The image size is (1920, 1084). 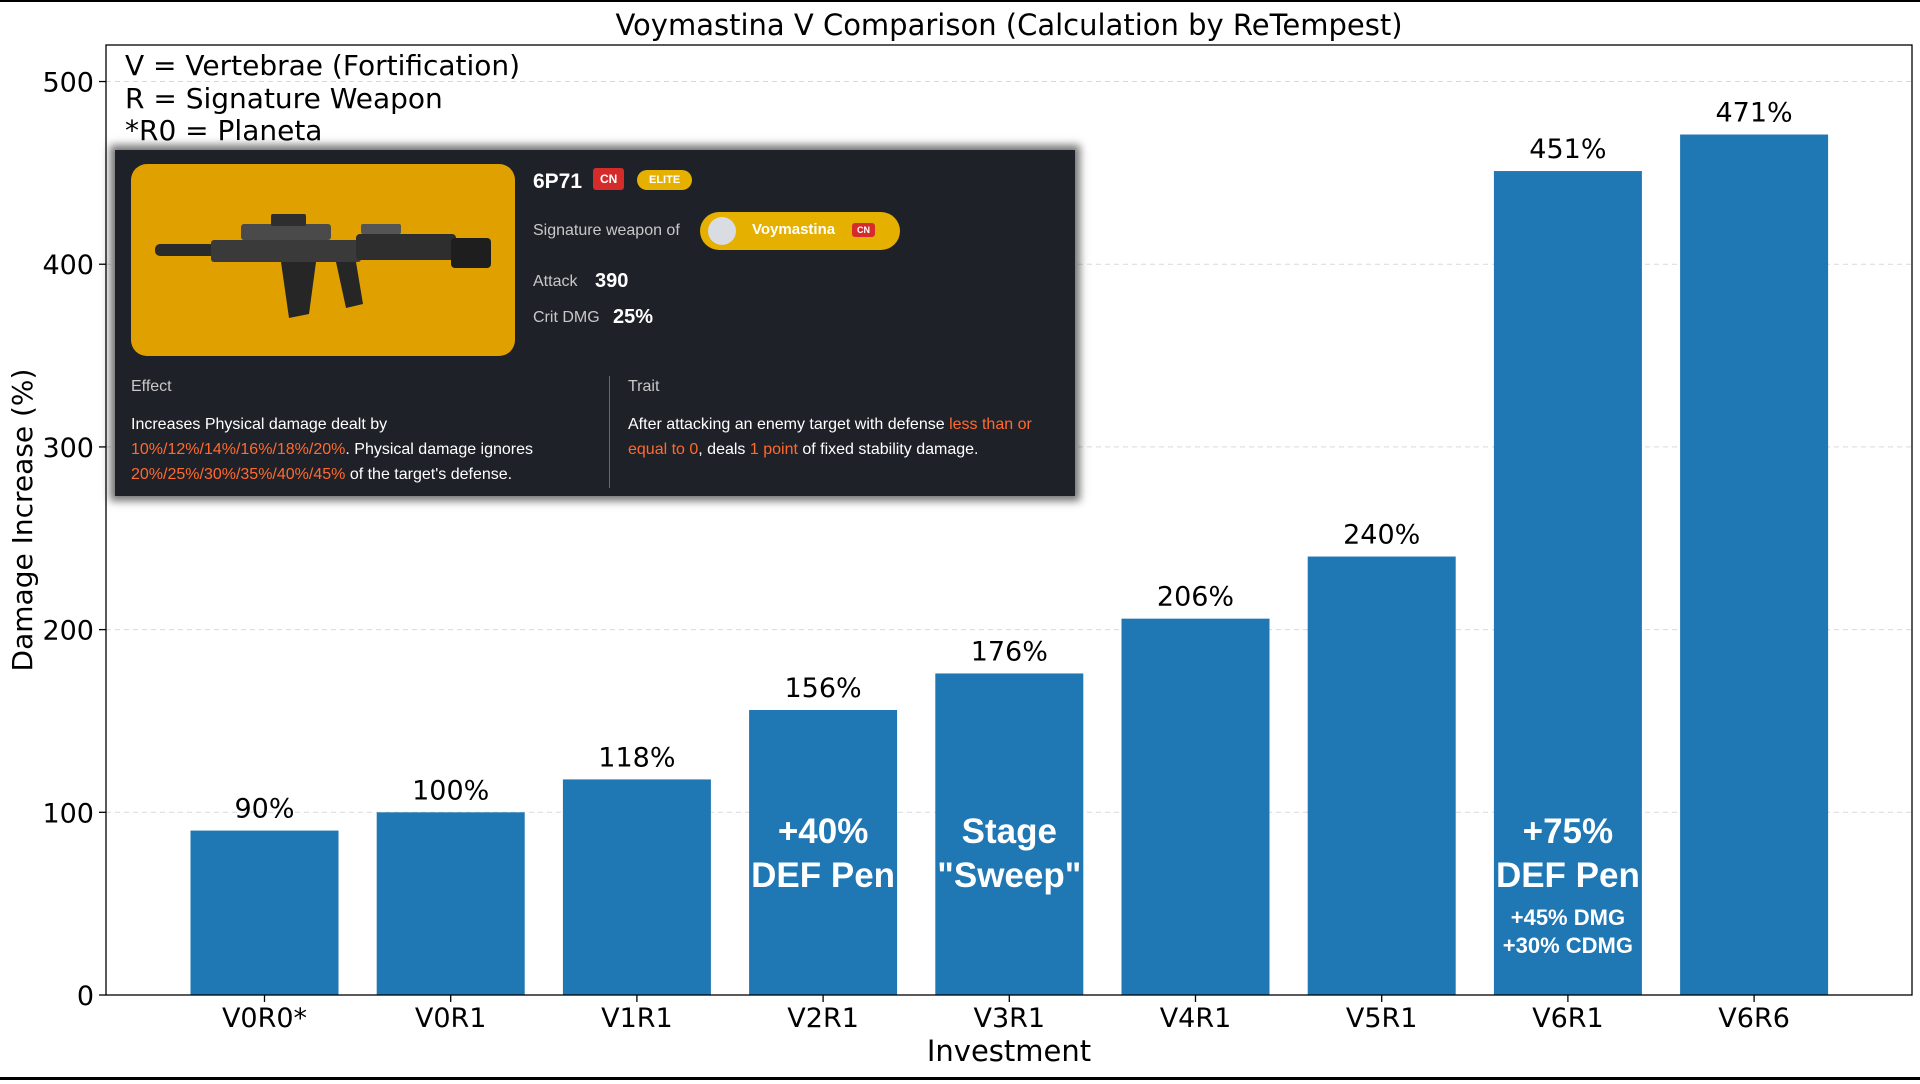 I want to click on legend-note-3: *R0 = Planeta, so click(x=223, y=130).